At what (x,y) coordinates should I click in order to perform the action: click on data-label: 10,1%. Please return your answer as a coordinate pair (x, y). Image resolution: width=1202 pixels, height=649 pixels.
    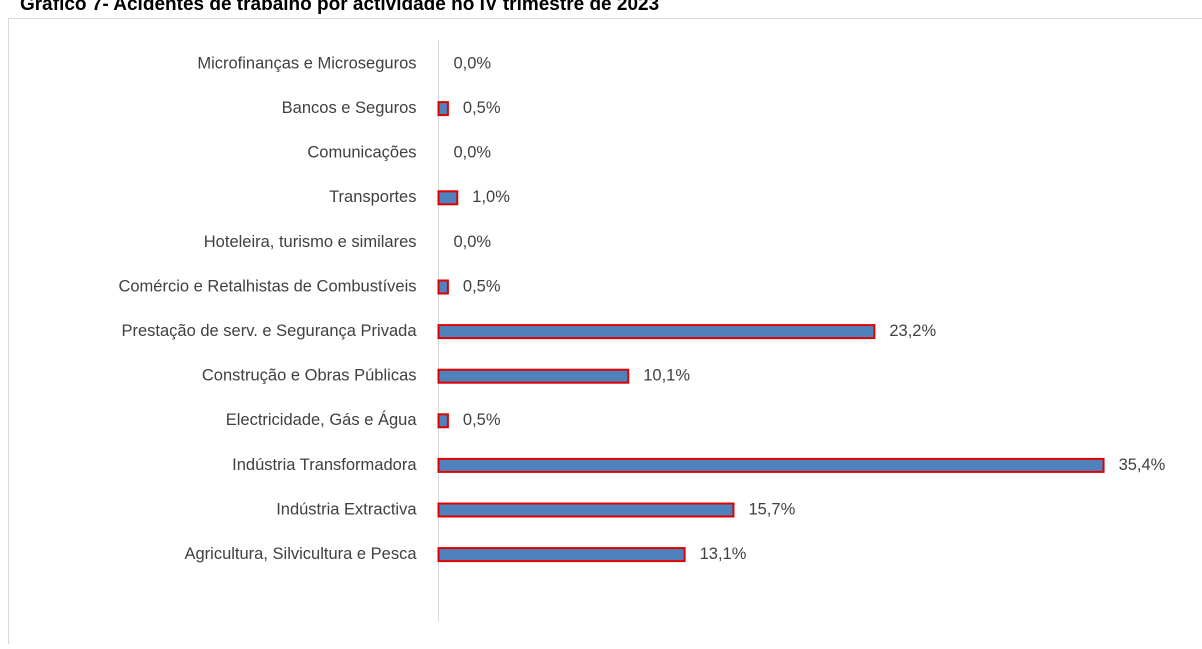
    Looking at the image, I should click on (666, 376).